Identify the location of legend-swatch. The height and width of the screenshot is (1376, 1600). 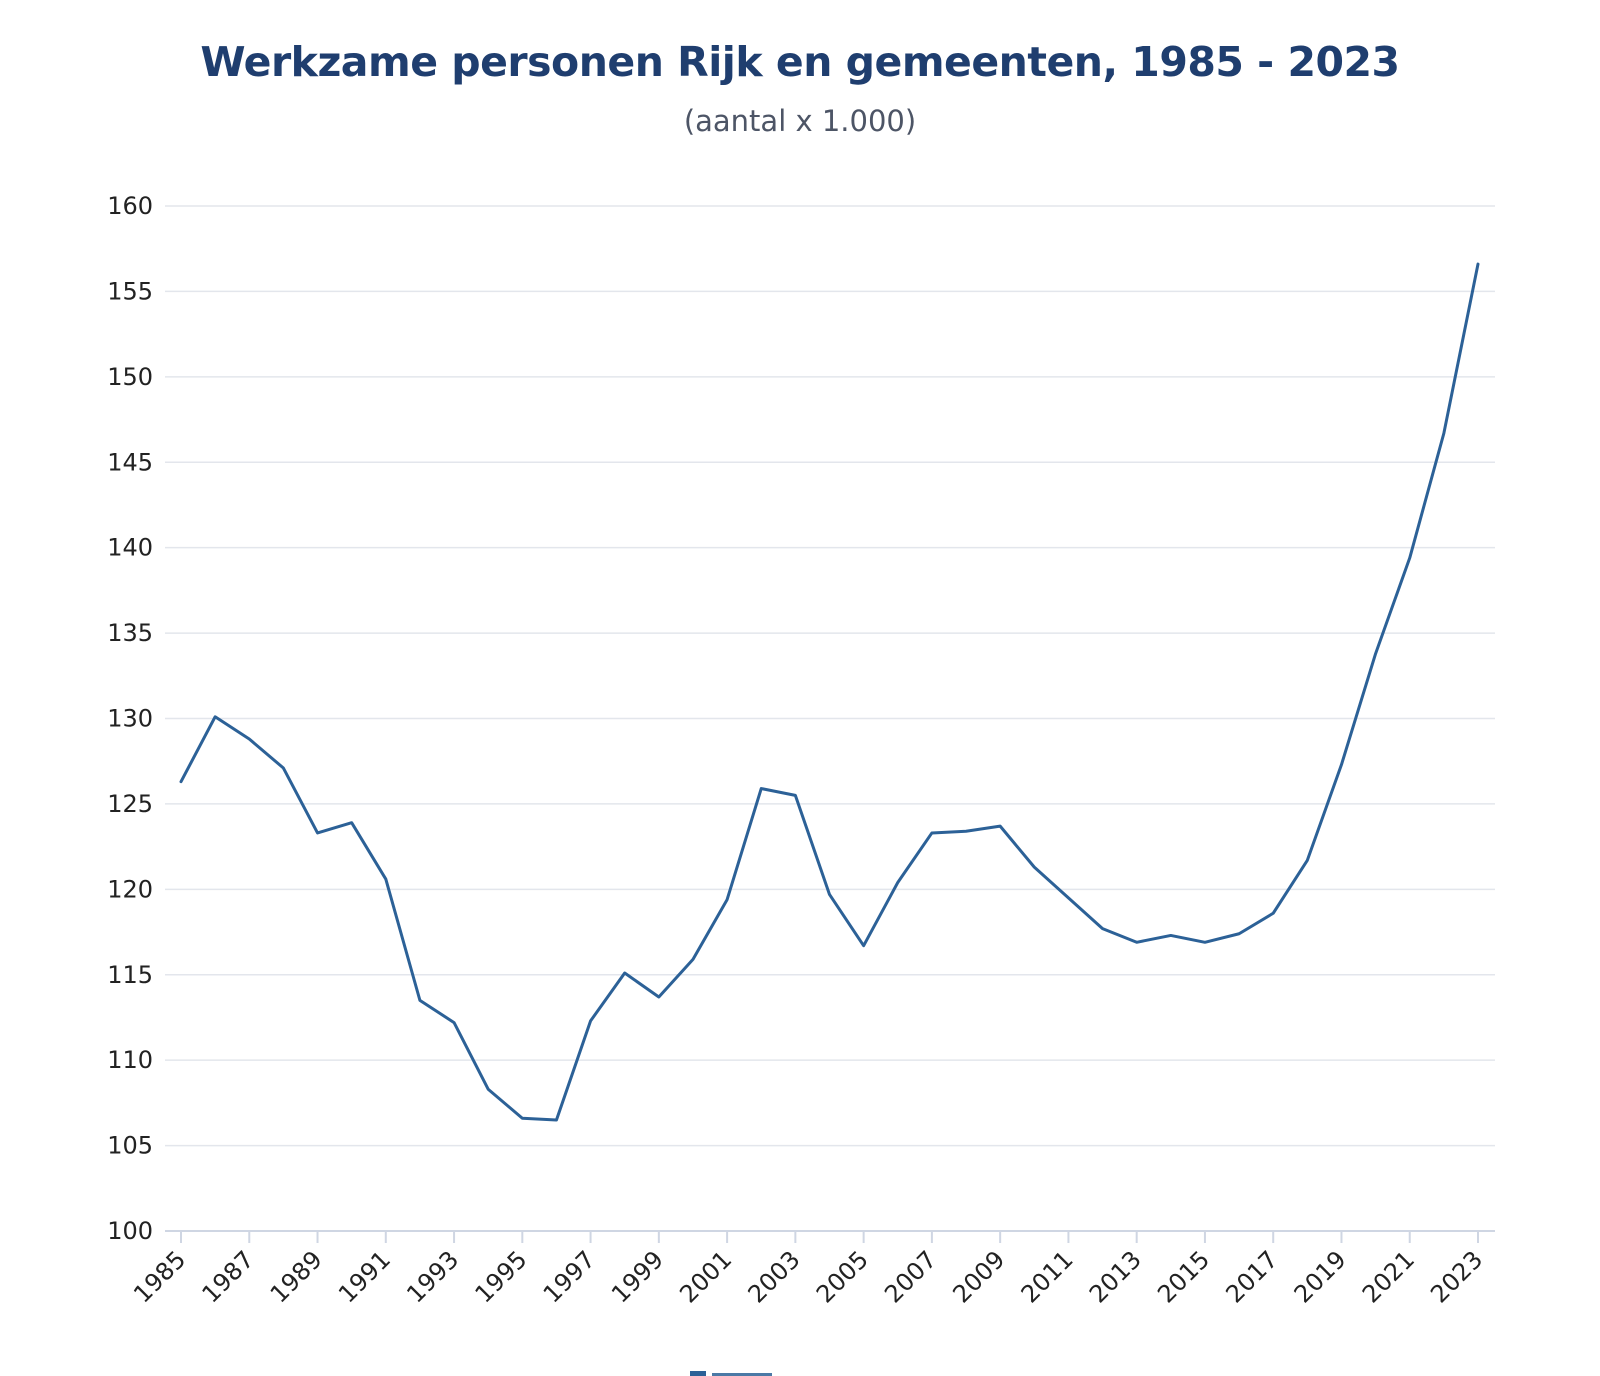
(698, 1373).